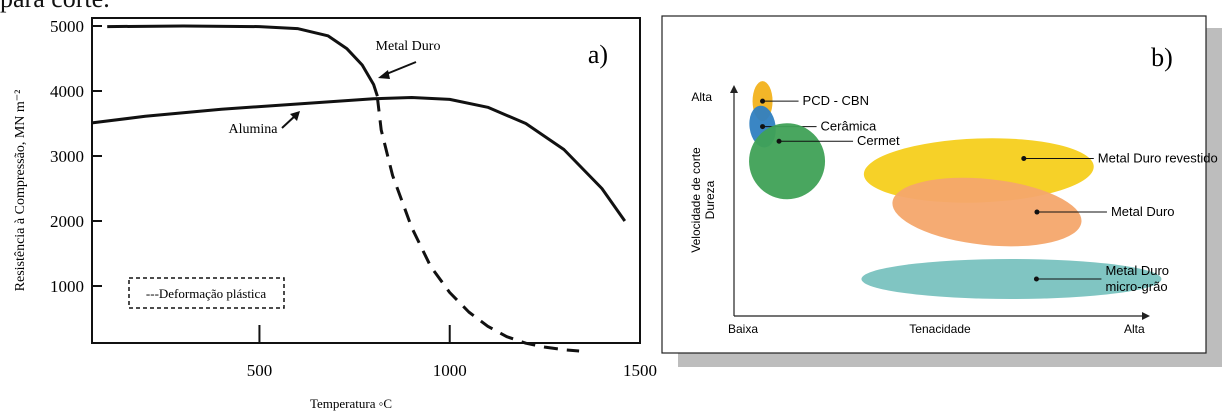  I want to click on y-tick-label: Alta, so click(701, 97).